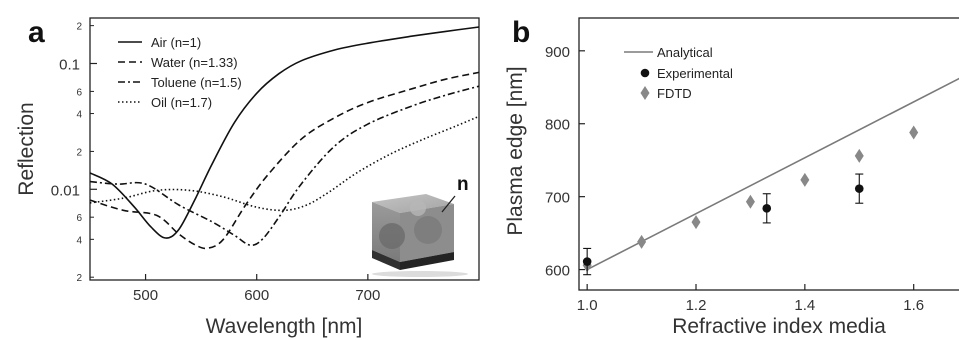  What do you see at coordinates (36, 32) in the screenshot?
I see `panel-a-letter: a` at bounding box center [36, 32].